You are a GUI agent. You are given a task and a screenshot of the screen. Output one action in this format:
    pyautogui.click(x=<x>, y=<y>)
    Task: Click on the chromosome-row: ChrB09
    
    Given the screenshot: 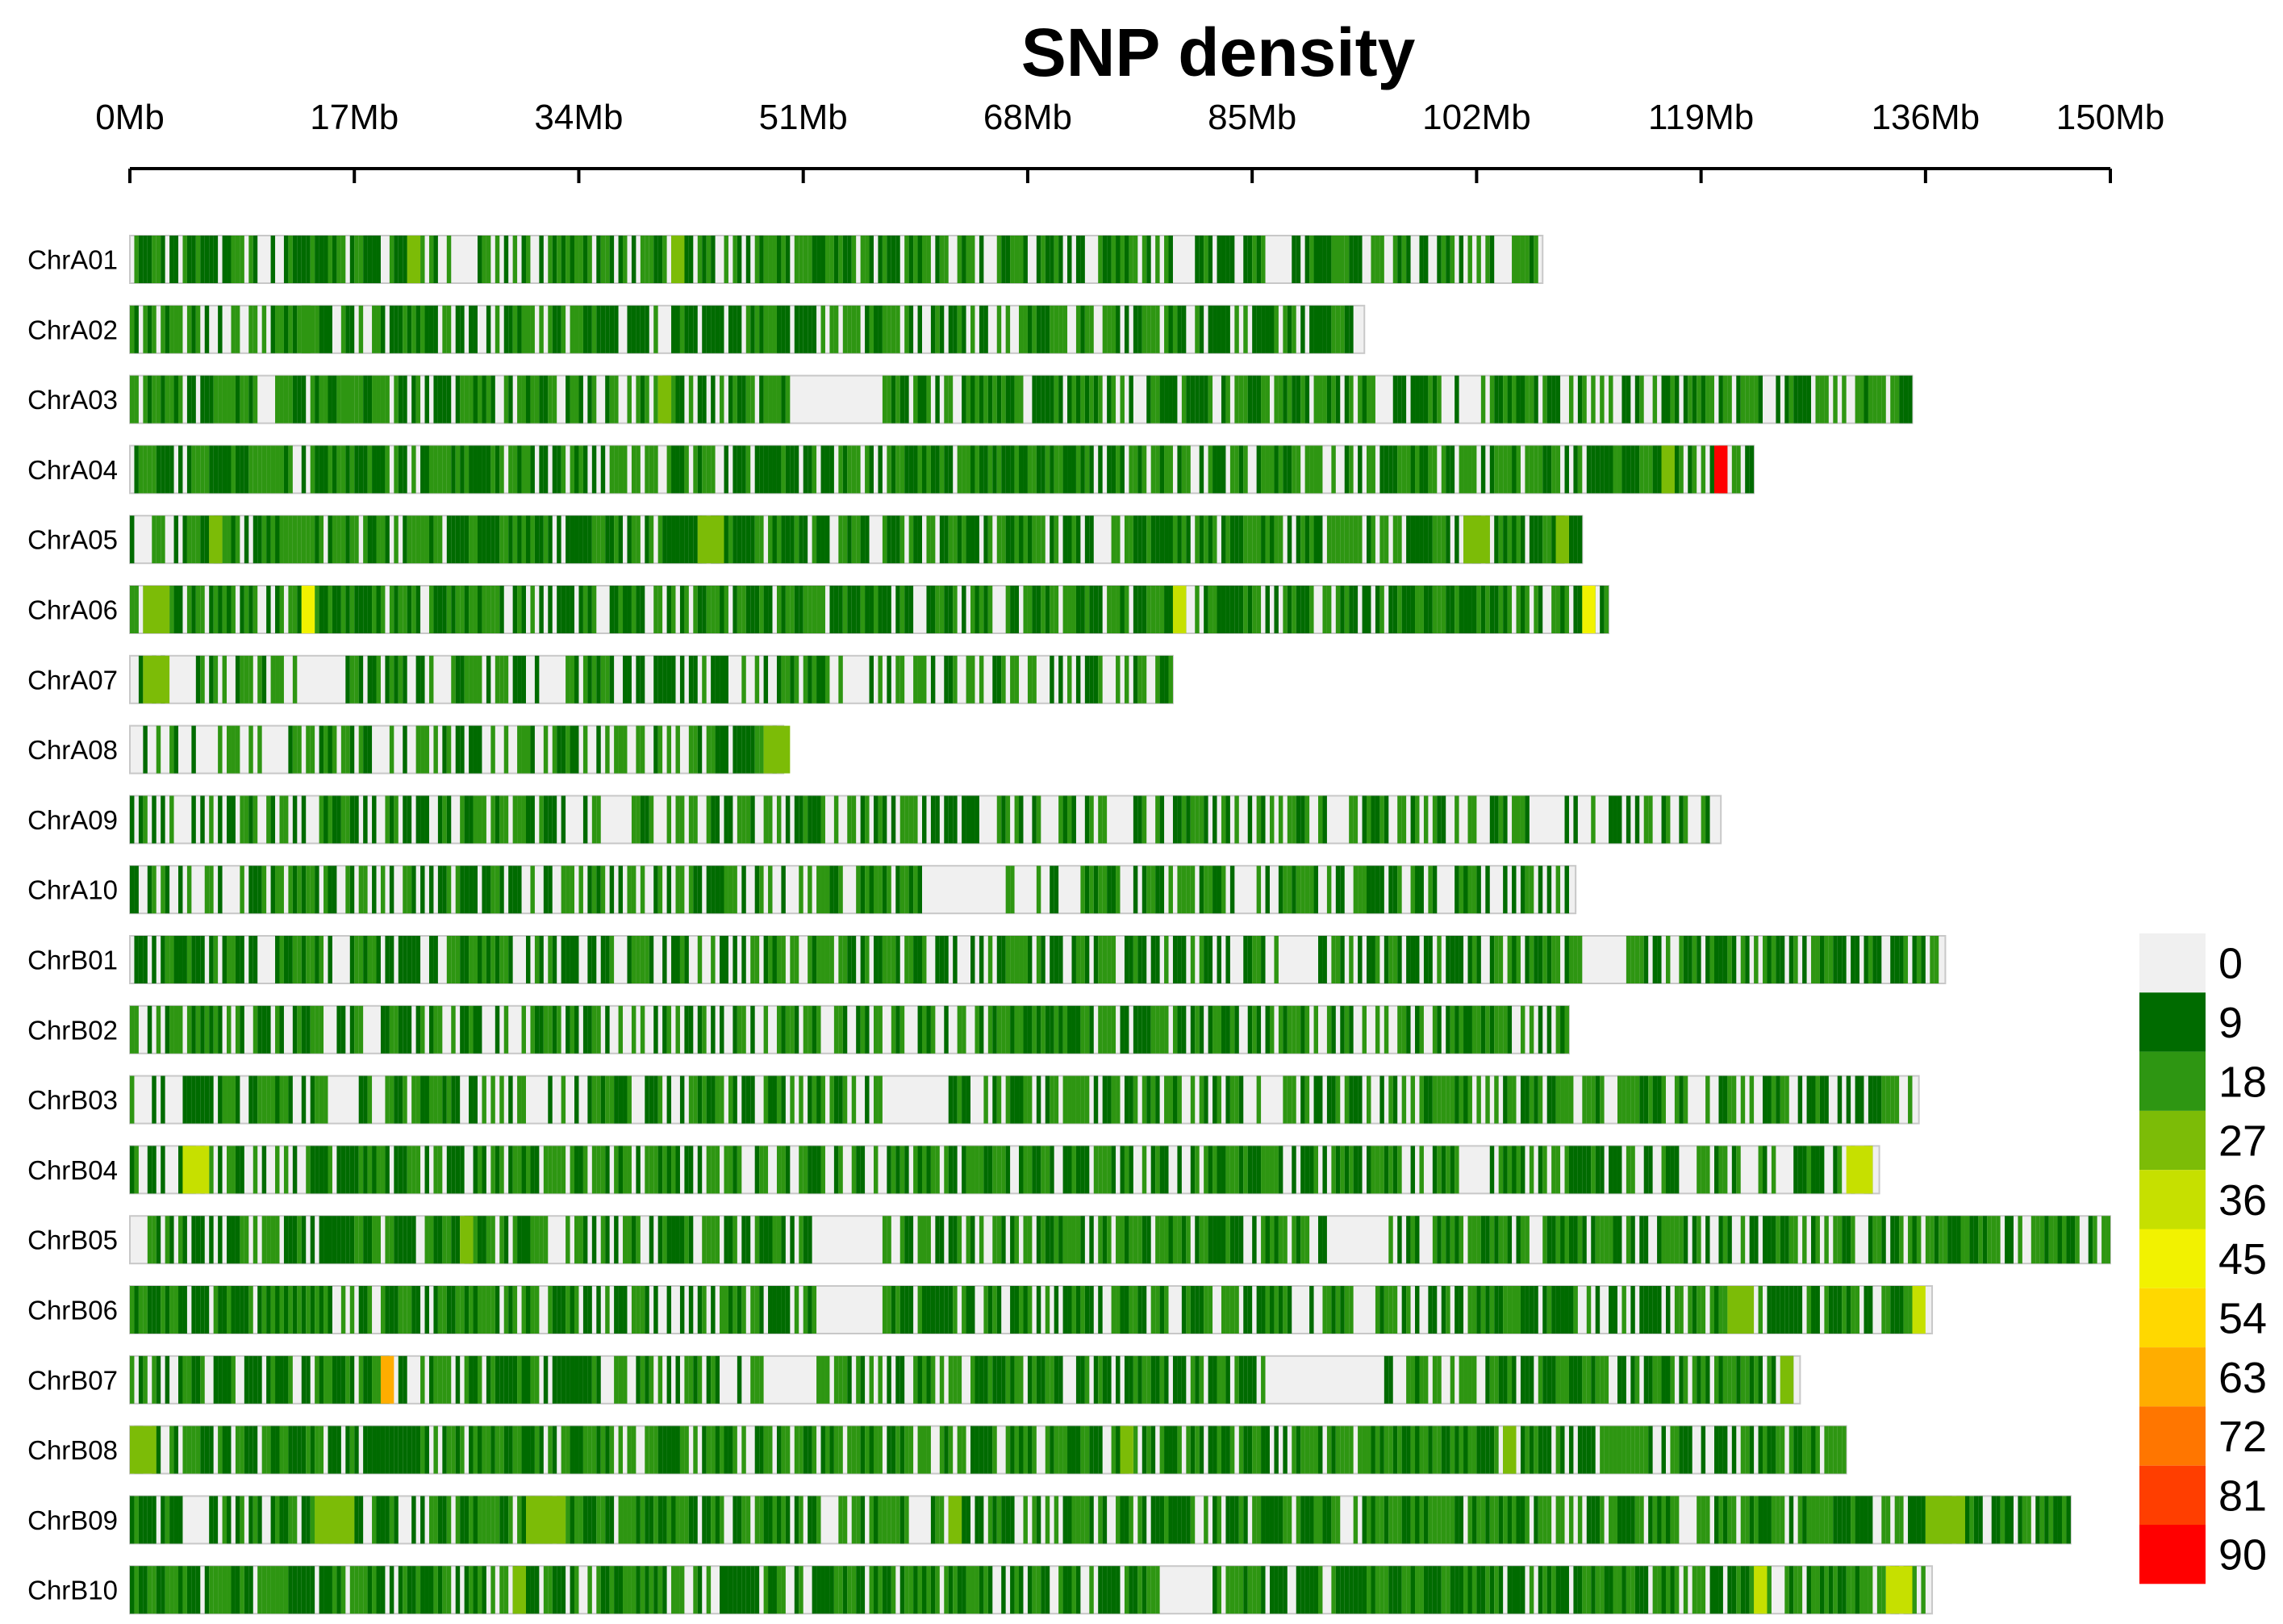 What is the action you would take?
    pyautogui.click(x=1049, y=1520)
    